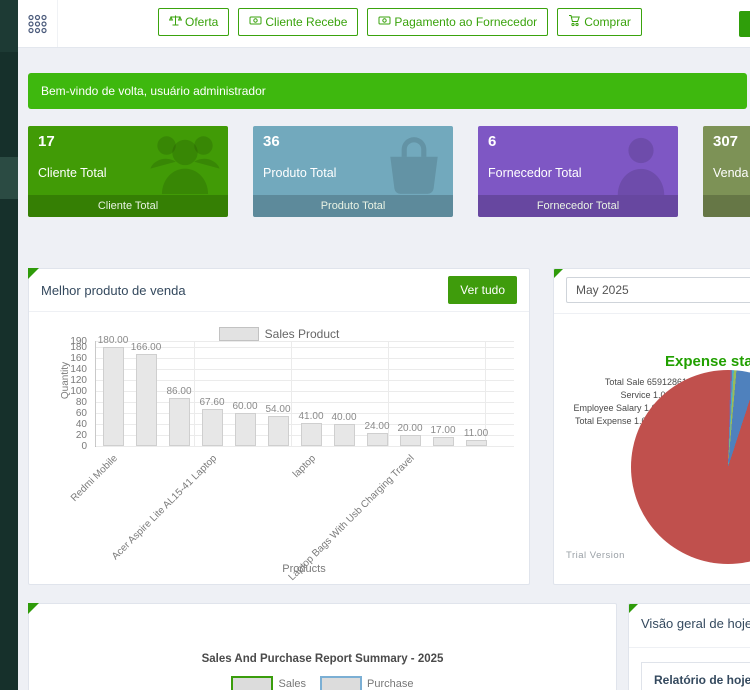 The height and width of the screenshot is (690, 750). I want to click on legend-item-purchase: Purchase, so click(367, 683).